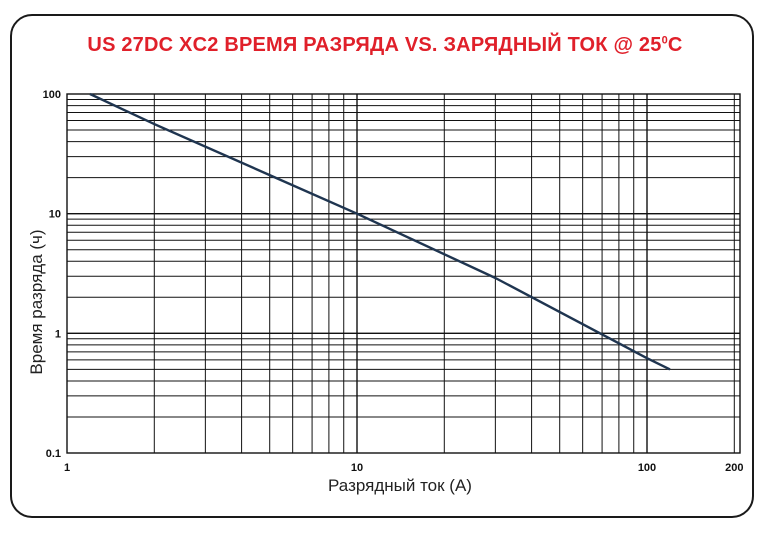  I want to click on x-tick-label: 200, so click(734, 468).